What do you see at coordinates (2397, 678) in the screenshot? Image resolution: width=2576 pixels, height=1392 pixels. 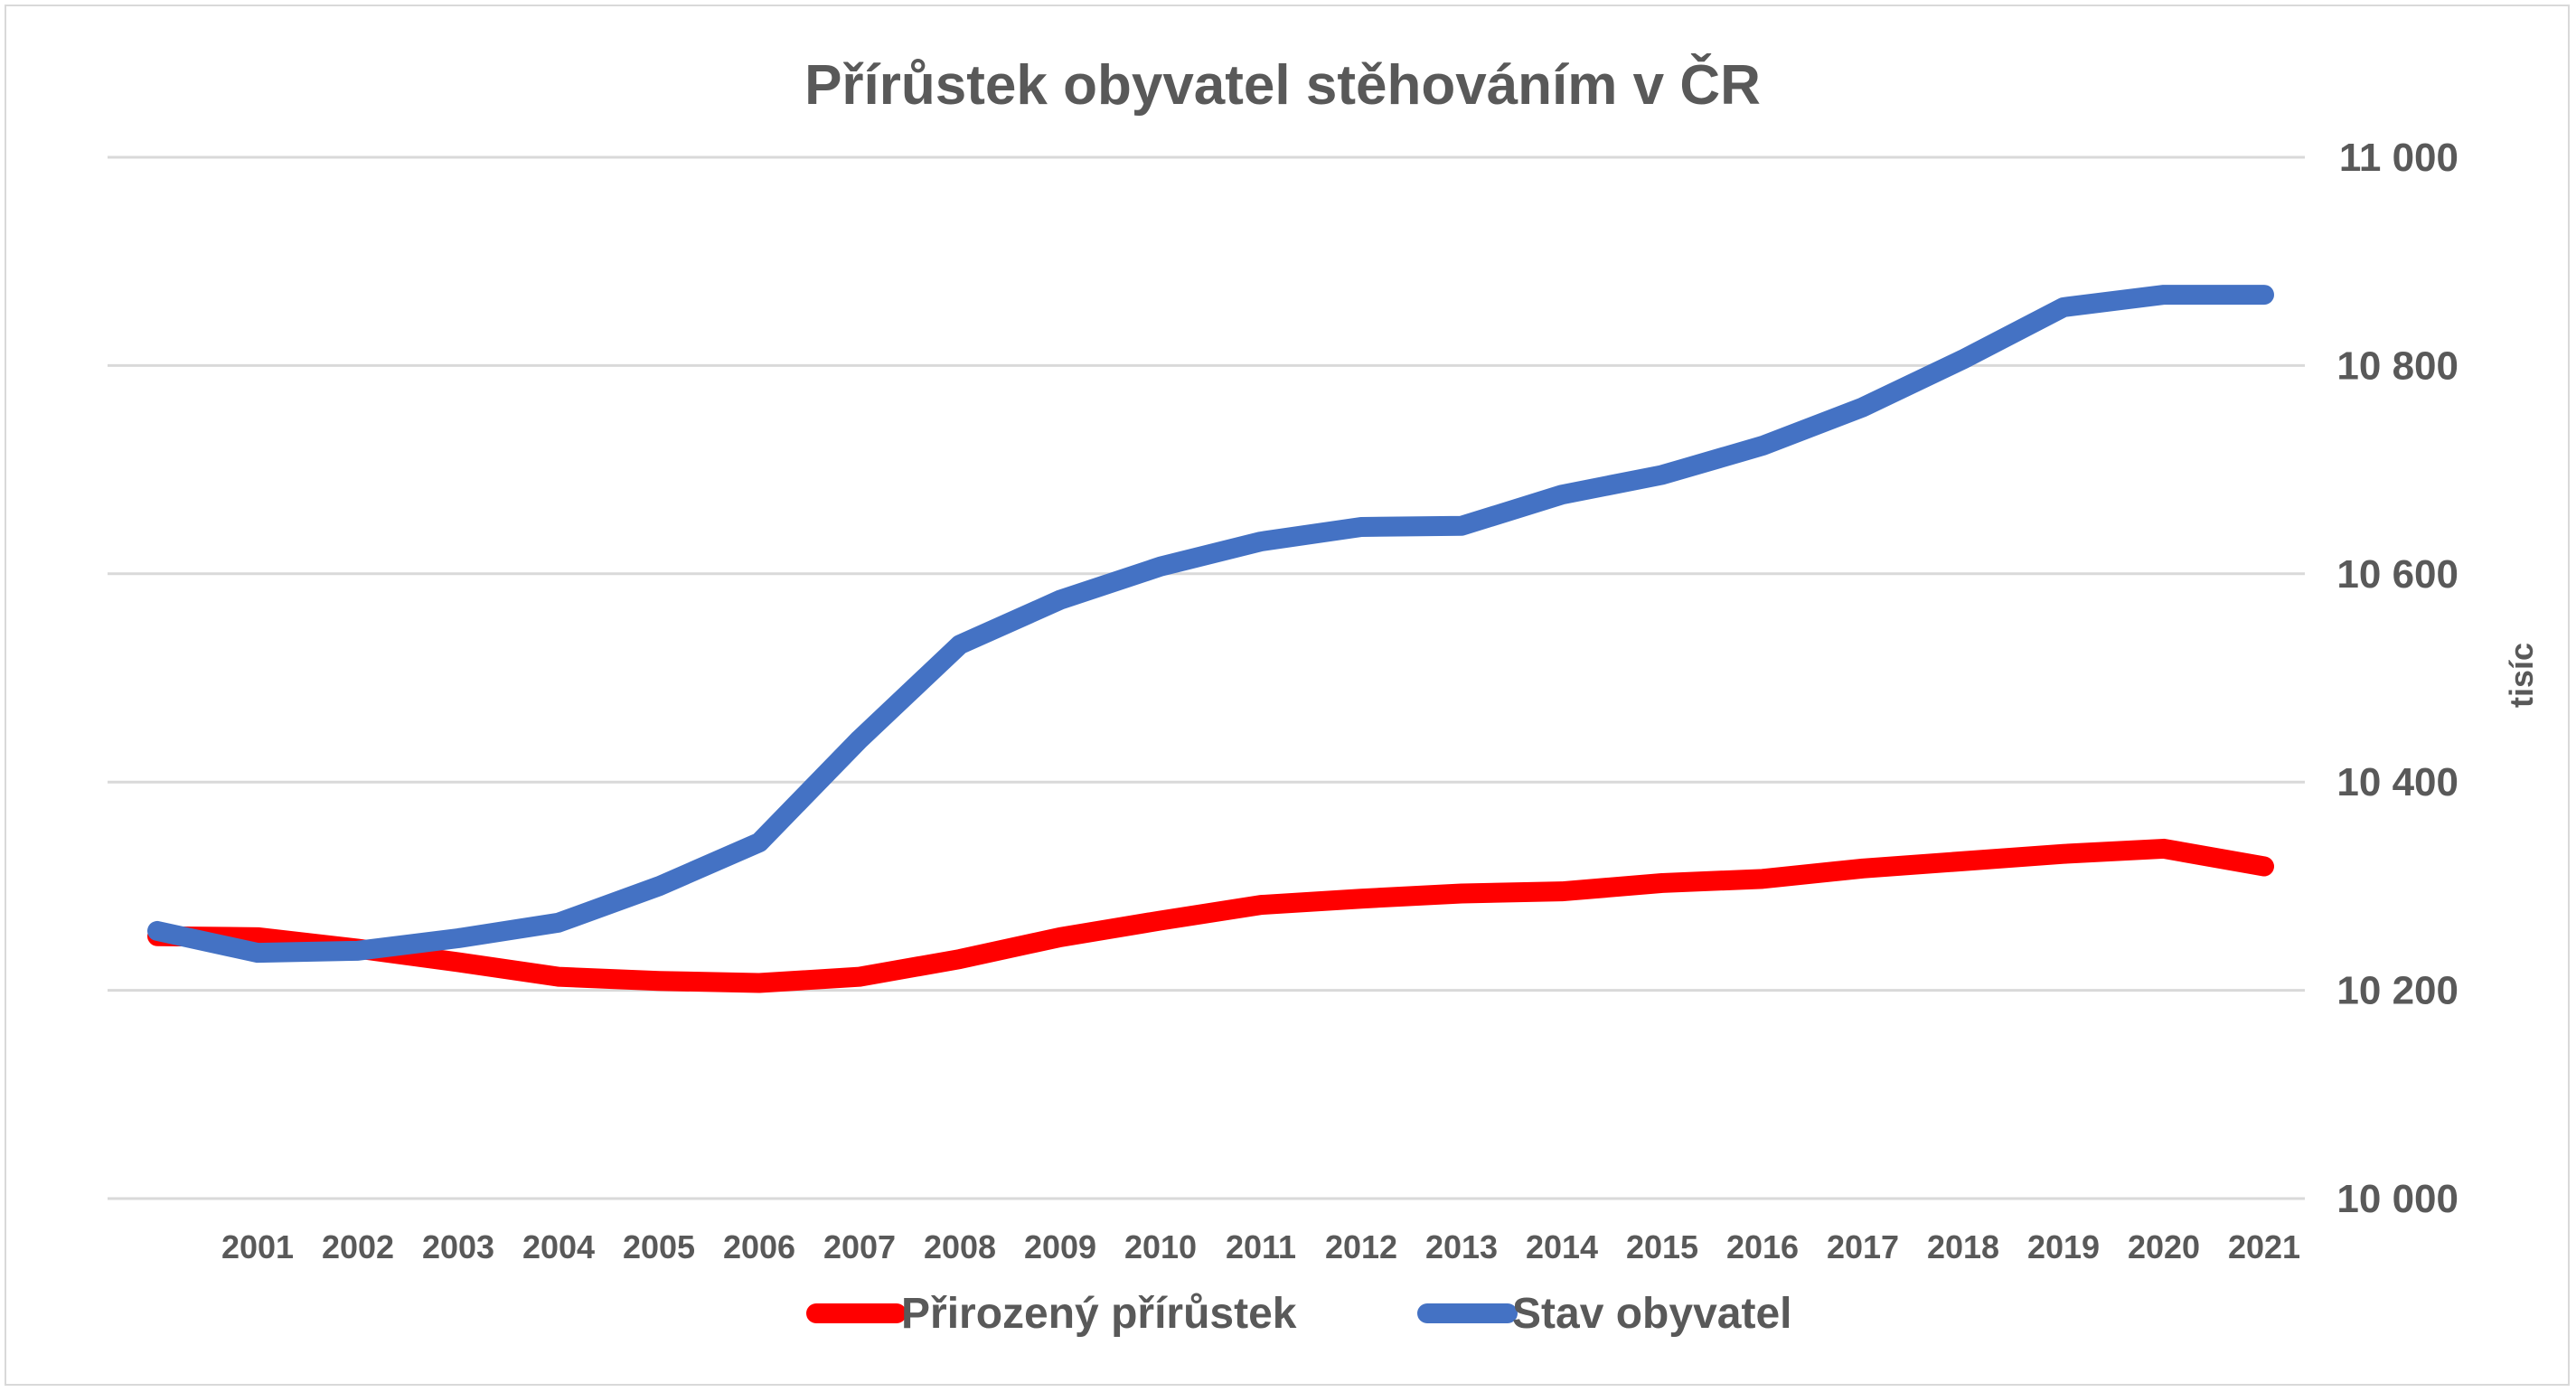 I see `y-axis-ticks: 10 000 10 200 10 400 10 600 10 800 11 000` at bounding box center [2397, 678].